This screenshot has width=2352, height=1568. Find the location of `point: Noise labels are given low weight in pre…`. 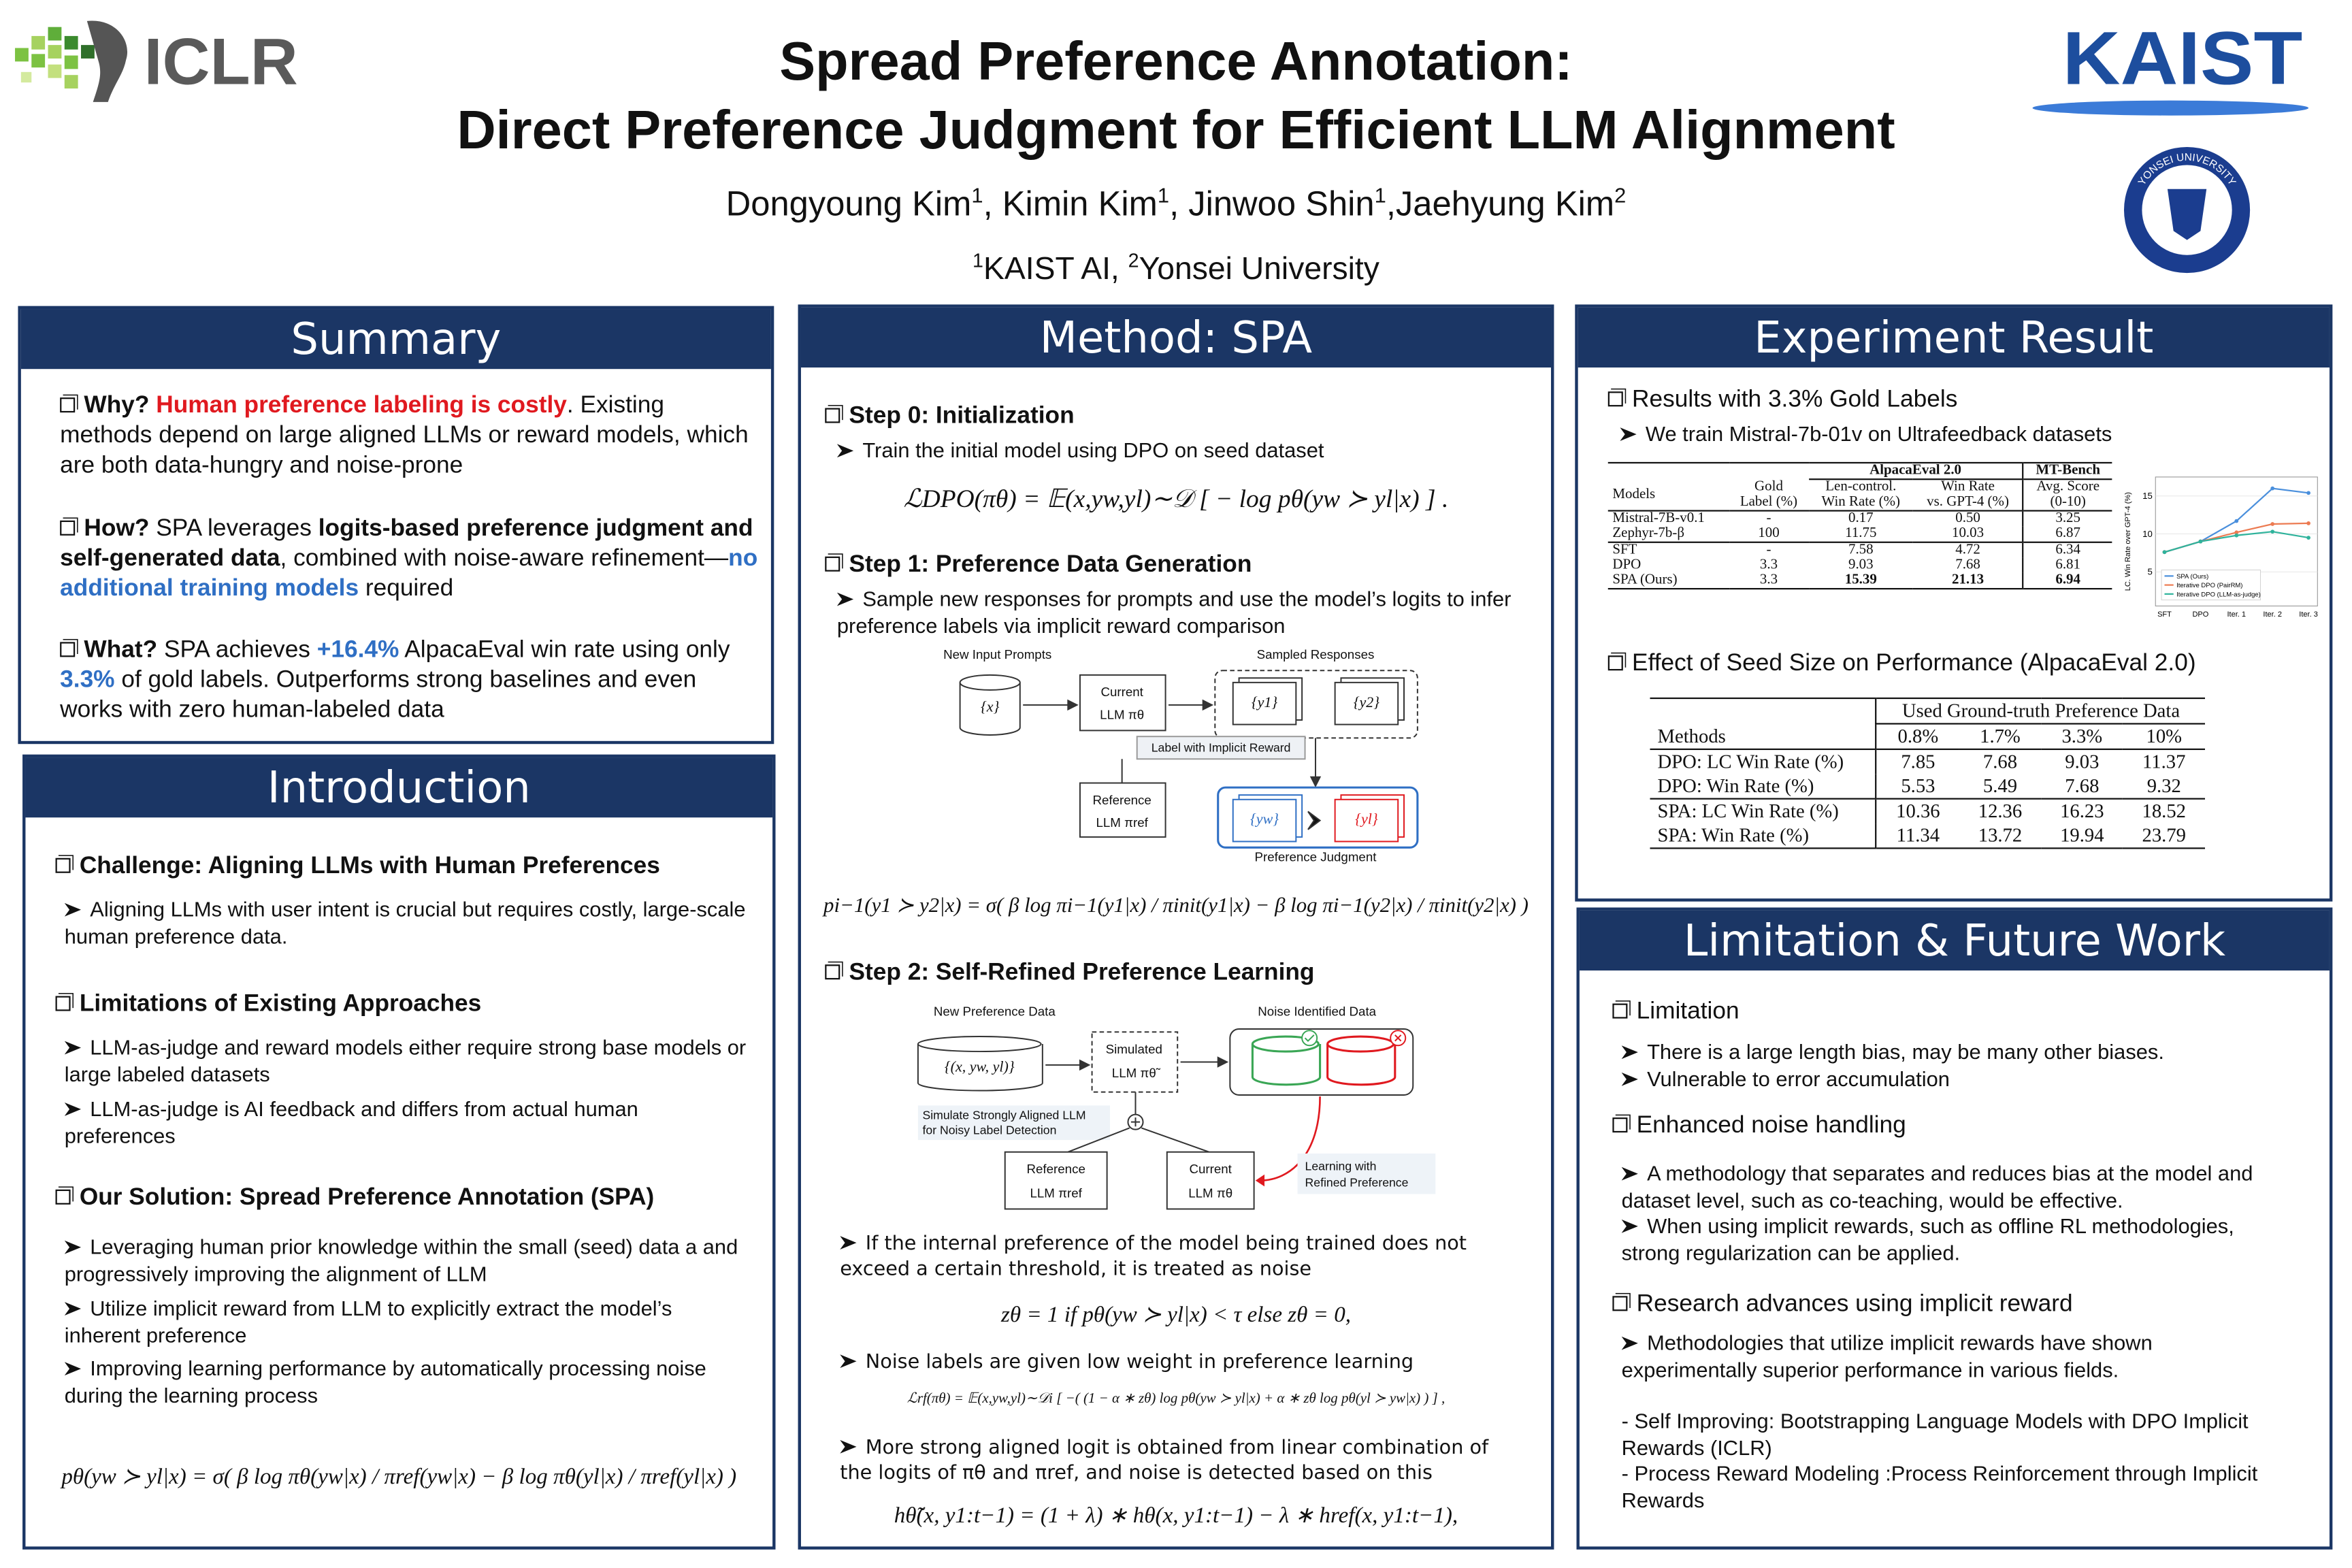

point: Noise labels are given low weight in pre… is located at coordinates (1170, 1363).